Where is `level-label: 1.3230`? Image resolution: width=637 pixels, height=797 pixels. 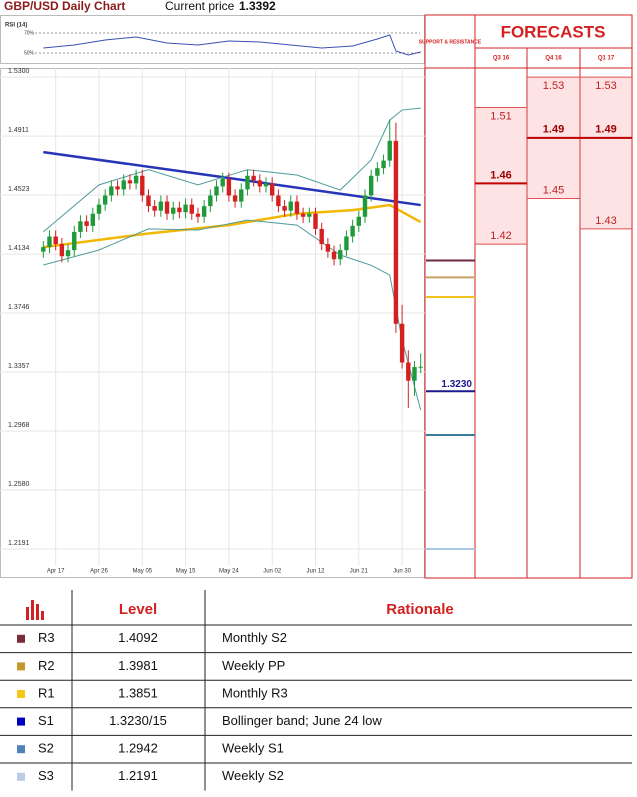 level-label: 1.3230 is located at coordinates (456, 384).